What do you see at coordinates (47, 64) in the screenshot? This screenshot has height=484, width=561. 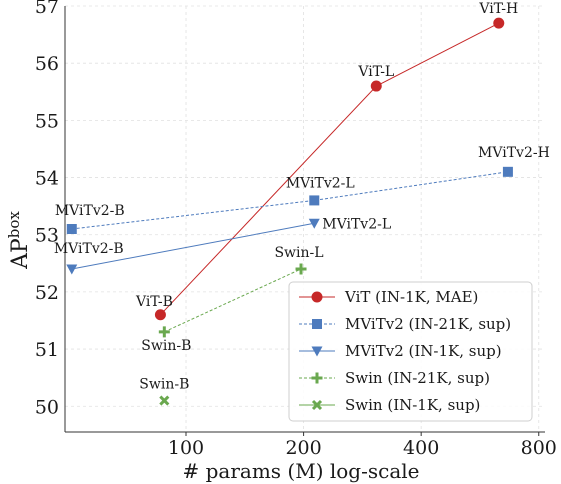 I see `y-tick-label: 56` at bounding box center [47, 64].